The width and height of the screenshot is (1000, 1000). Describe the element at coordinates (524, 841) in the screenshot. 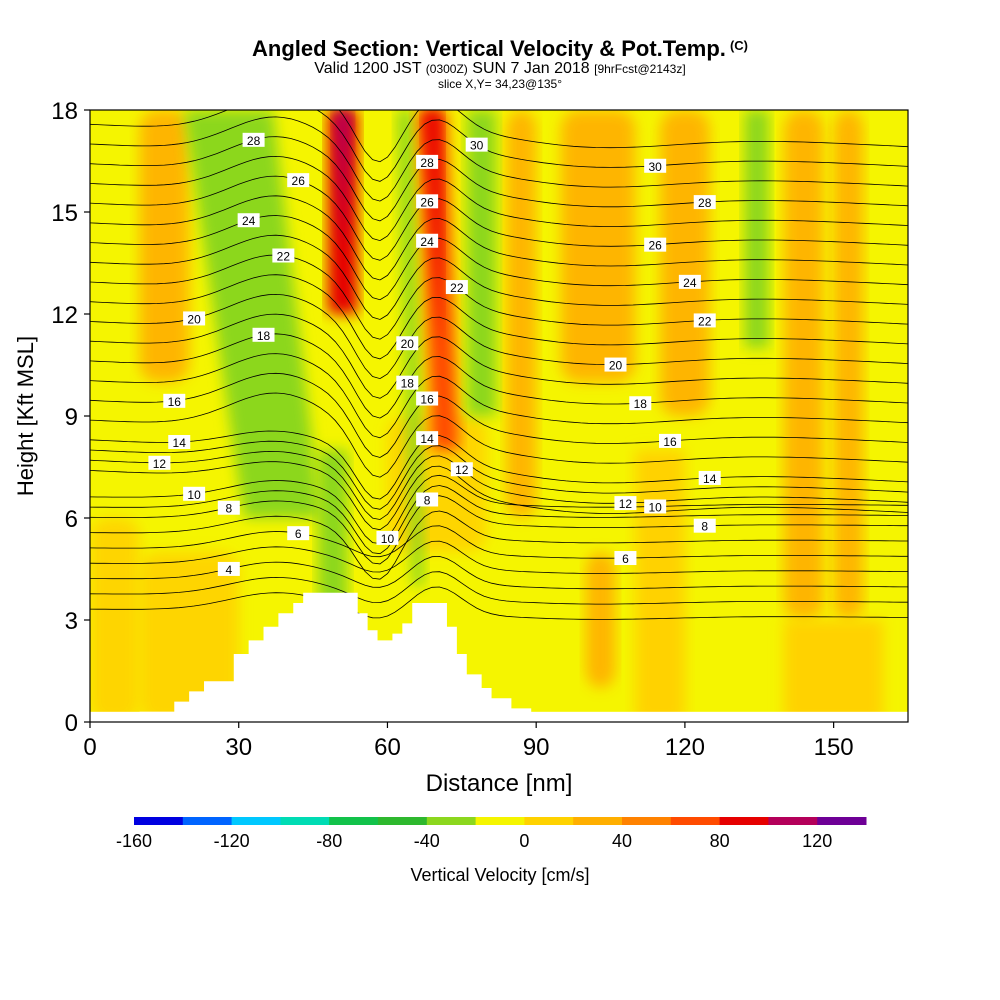

I see `colorbar-tick-0: 0` at that location.